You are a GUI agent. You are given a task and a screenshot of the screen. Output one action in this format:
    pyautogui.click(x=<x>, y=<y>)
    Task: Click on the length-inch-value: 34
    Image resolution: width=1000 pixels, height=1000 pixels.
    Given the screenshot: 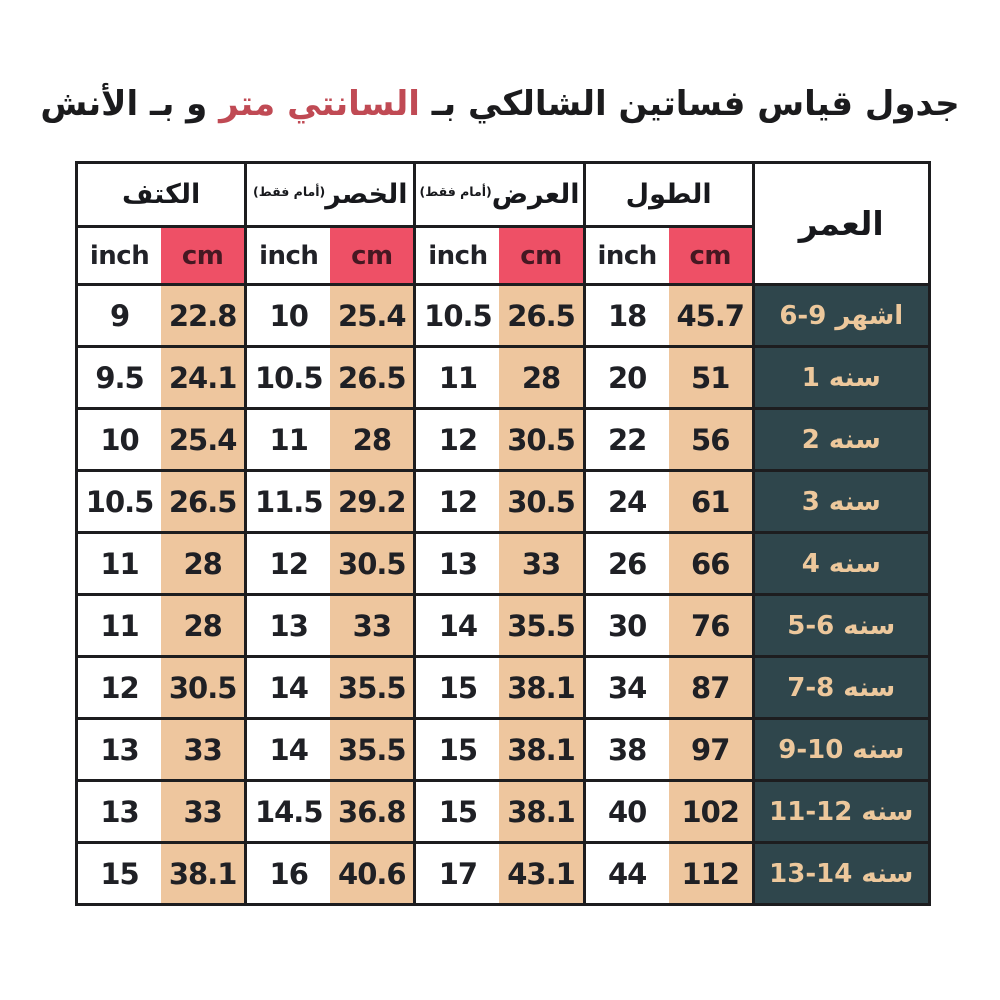 What is the action you would take?
    pyautogui.click(x=625, y=687)
    